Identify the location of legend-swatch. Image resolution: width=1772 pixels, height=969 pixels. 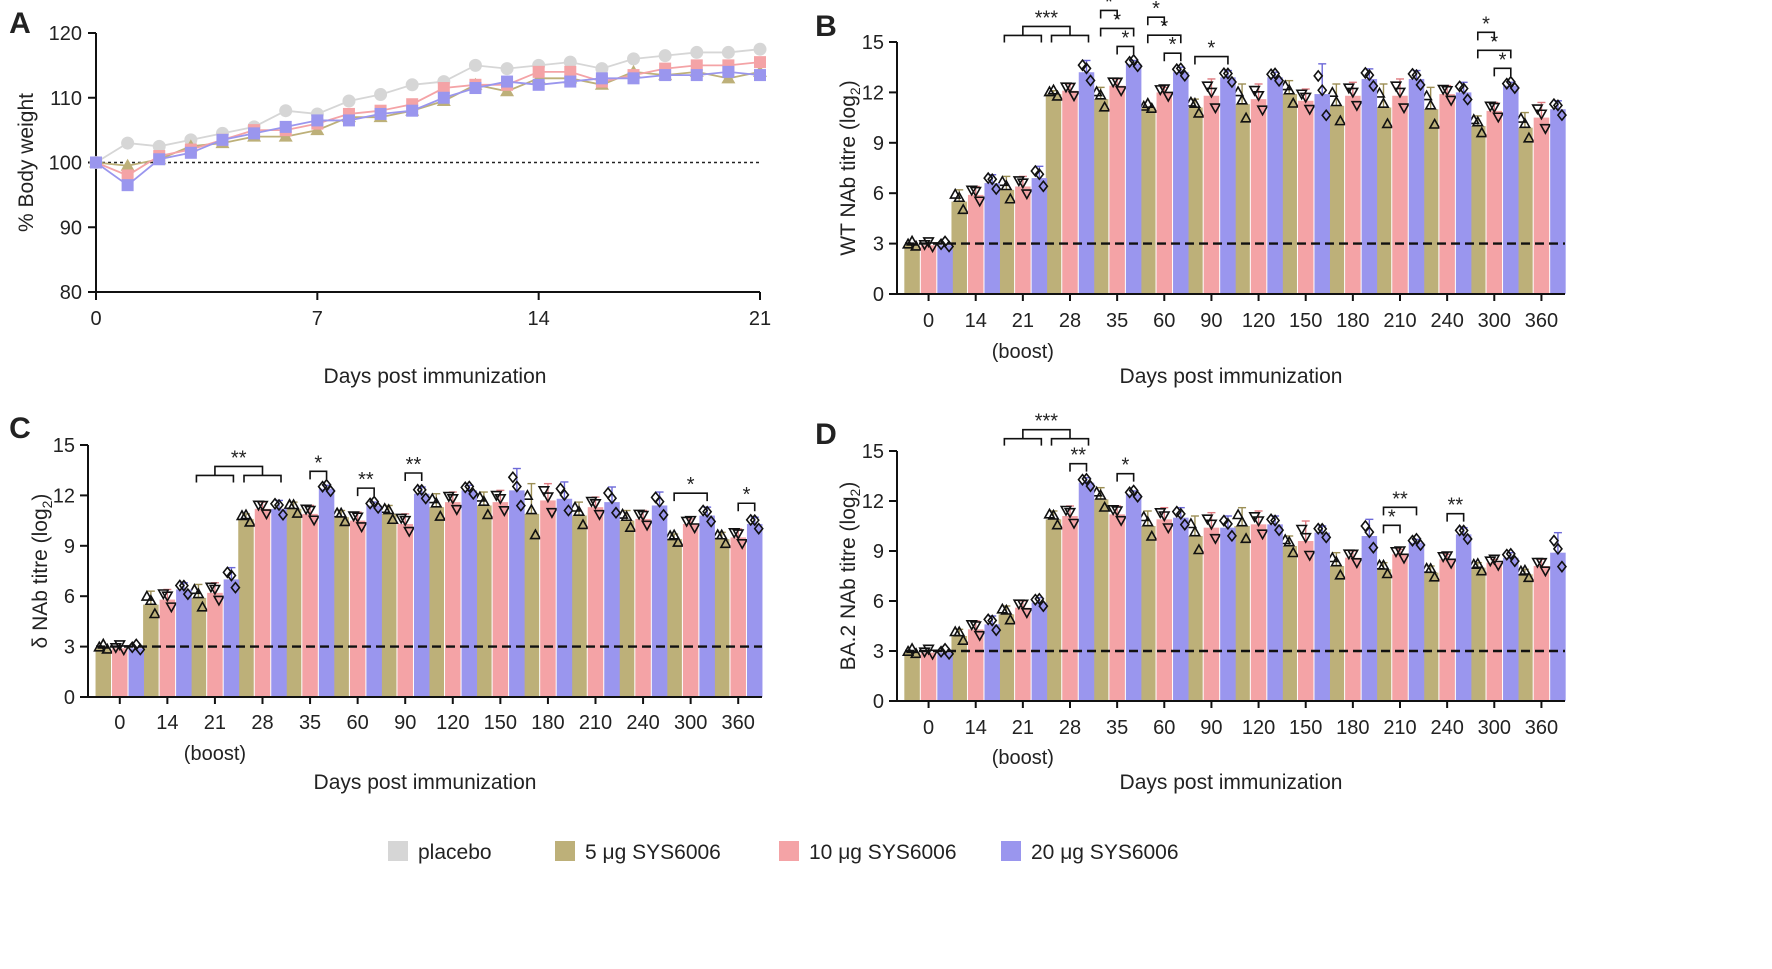
(565, 851).